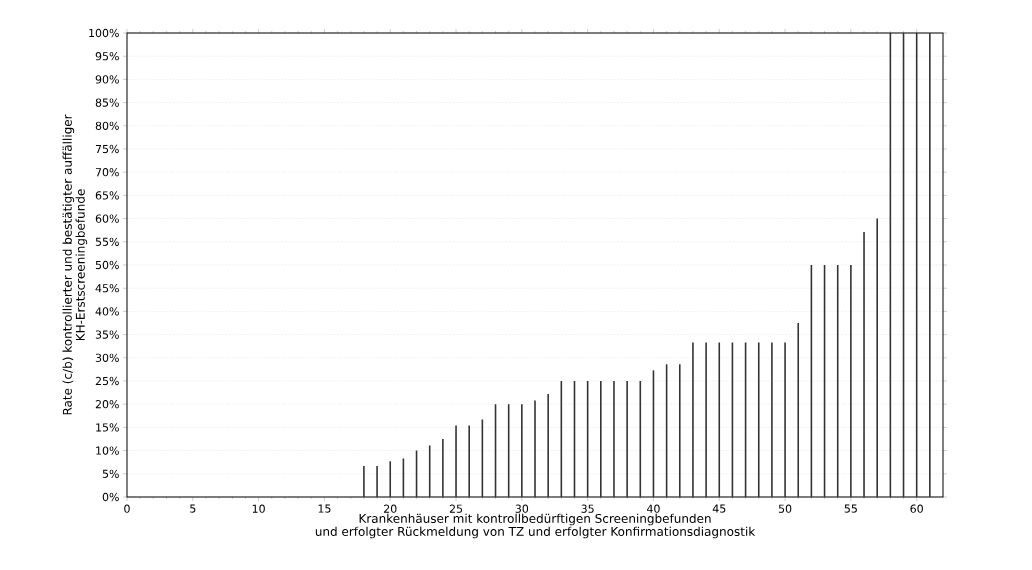 The width and height of the screenshot is (1032, 570). Describe the element at coordinates (258, 508) in the screenshot. I see `x-tick-label: 10` at that location.